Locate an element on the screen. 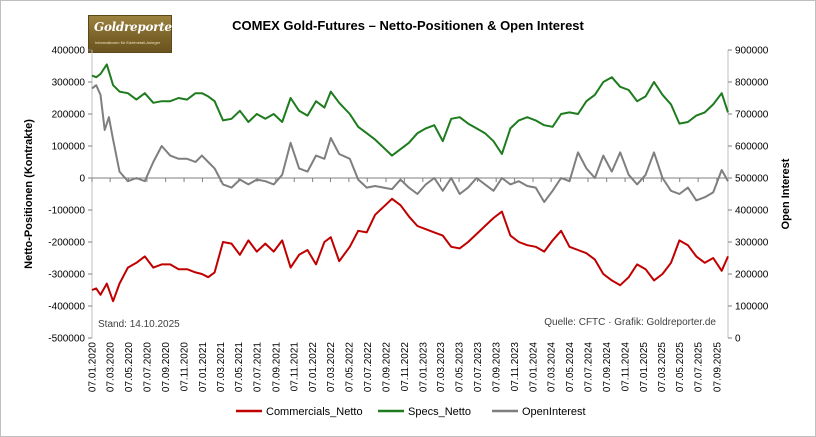  right-tick-label: 300000 is located at coordinates (752, 243).